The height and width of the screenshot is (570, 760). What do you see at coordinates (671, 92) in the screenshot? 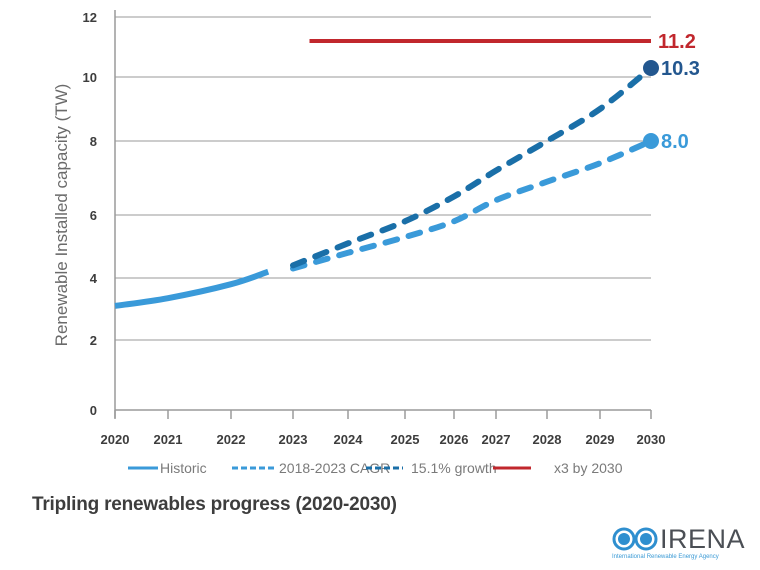
I see `end-labels: 8.0 10.3 11.2` at bounding box center [671, 92].